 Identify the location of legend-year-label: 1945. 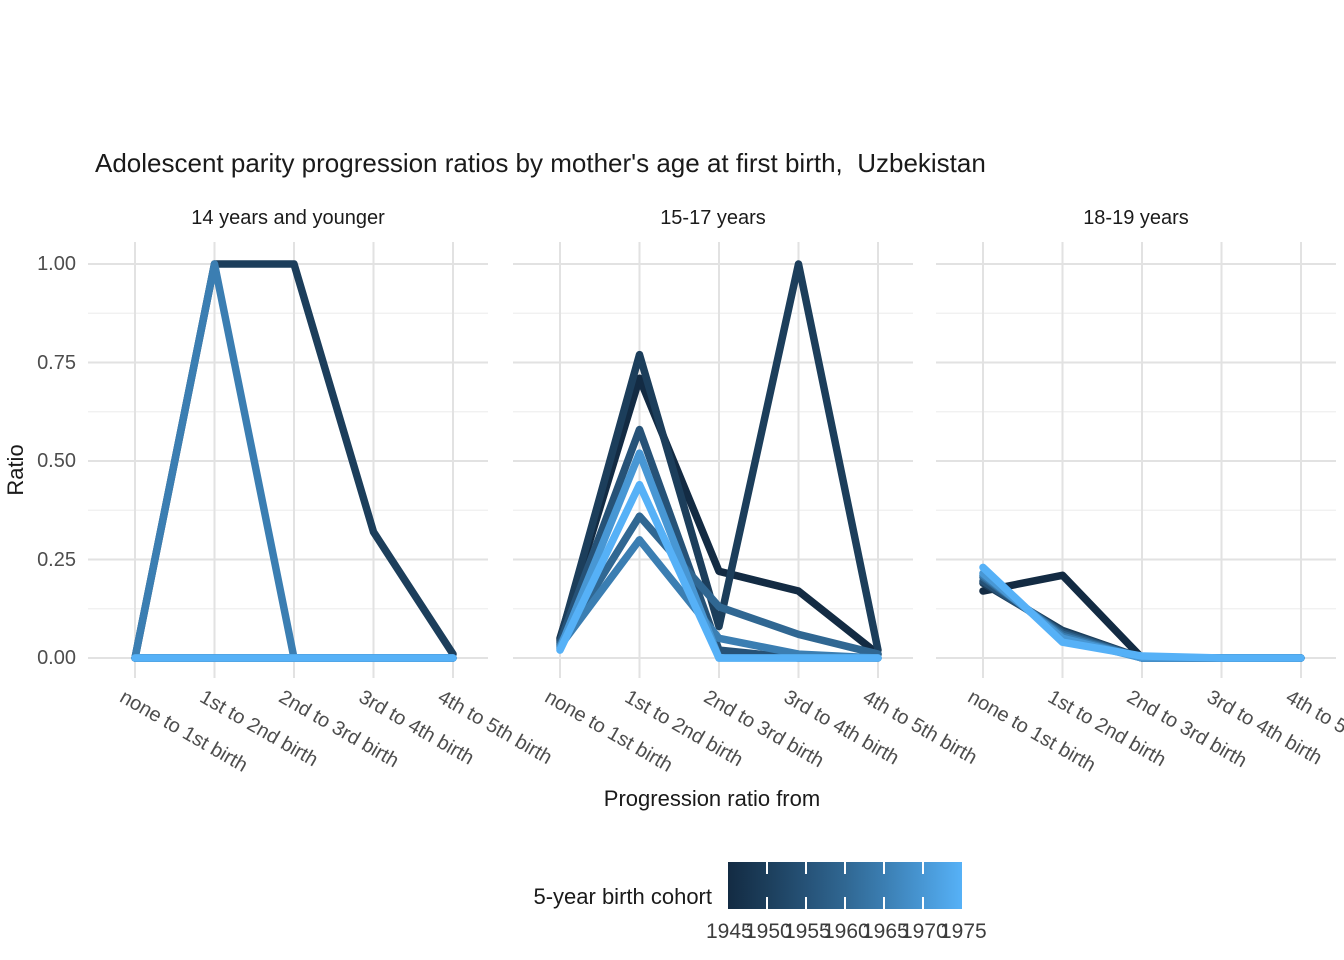
(729, 931).